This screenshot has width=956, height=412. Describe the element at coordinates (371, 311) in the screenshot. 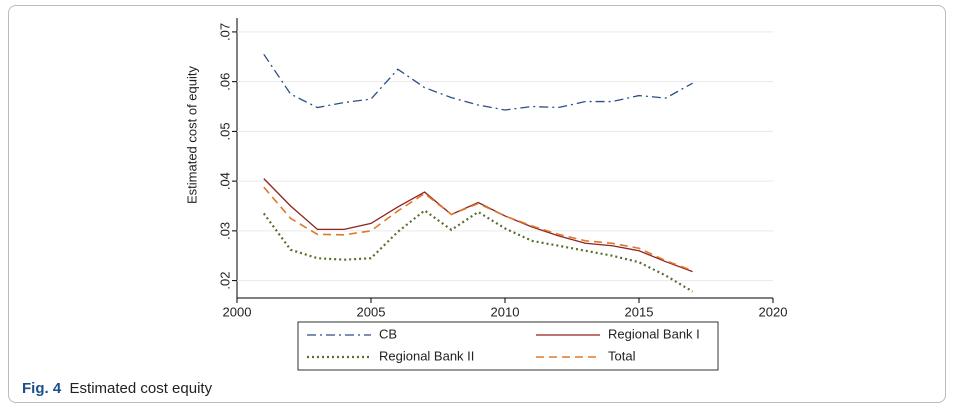

I see `x-tick-label: 2005` at that location.